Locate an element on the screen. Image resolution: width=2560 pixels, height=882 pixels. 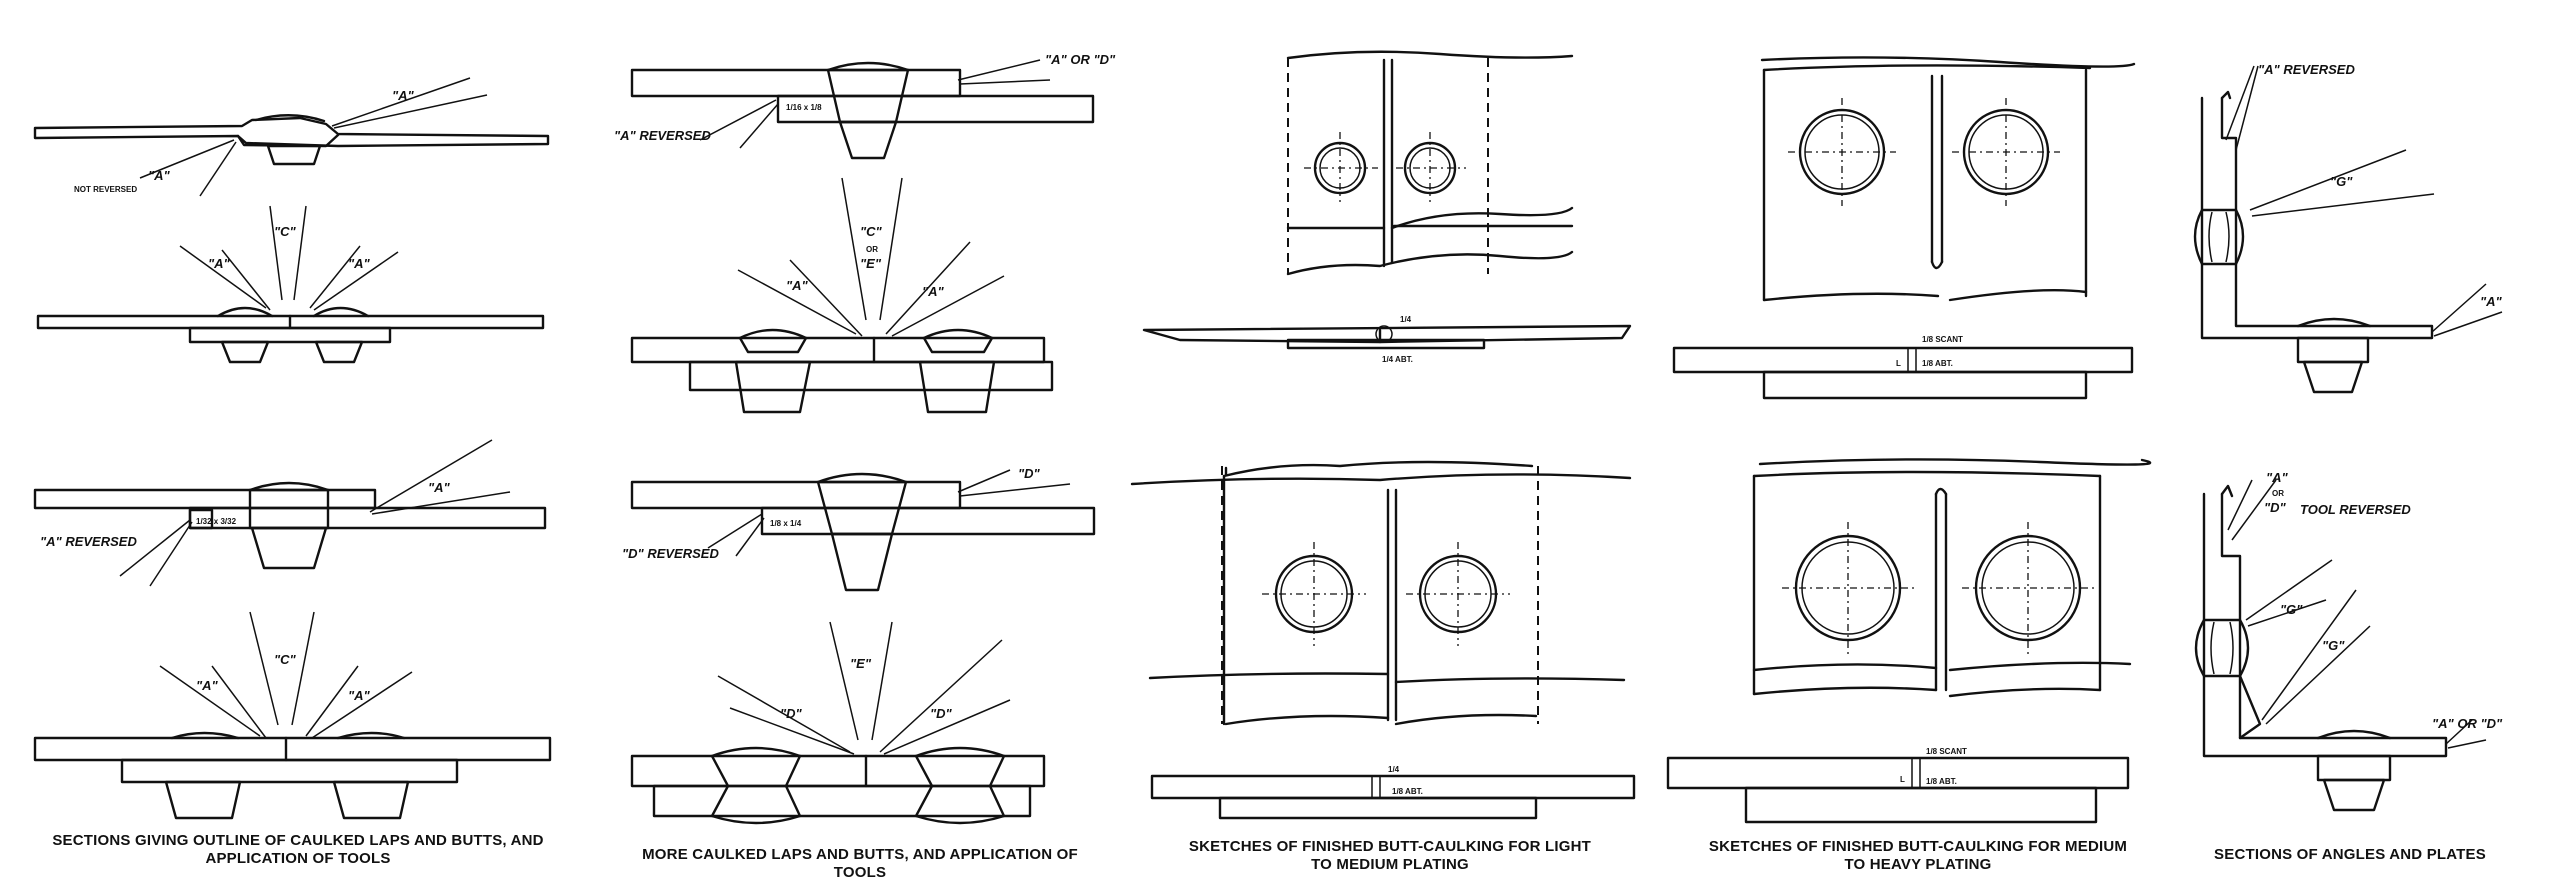
dim-1-4-abt: 1/4 ABT. is located at coordinates (1397, 359).